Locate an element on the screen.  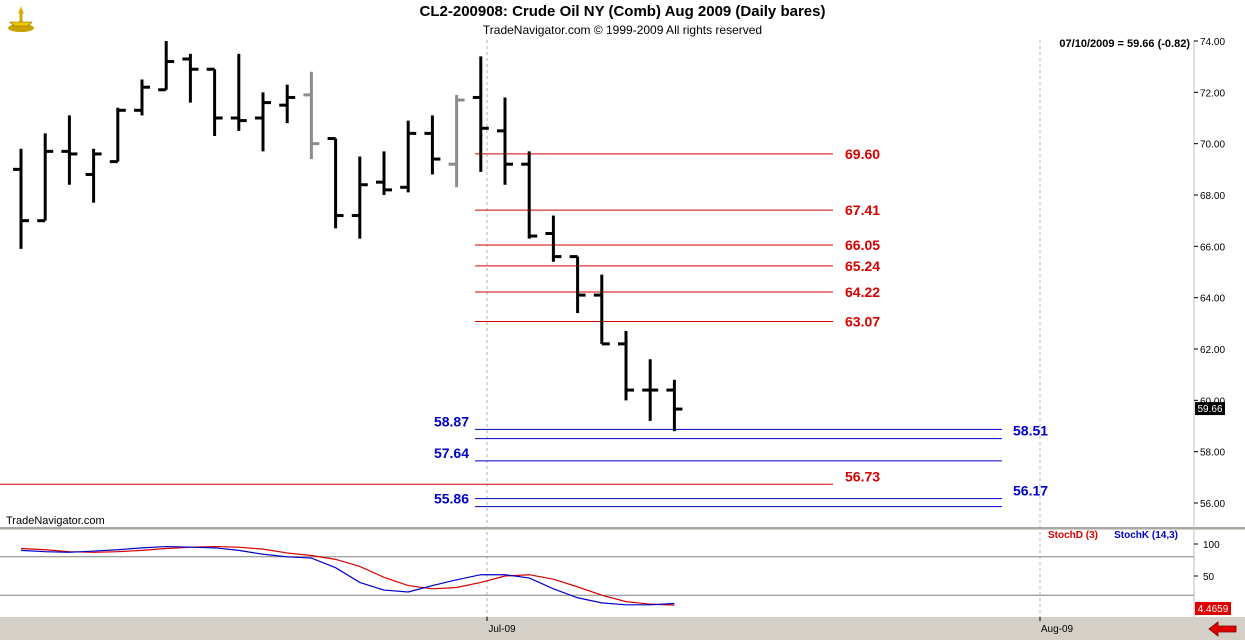
level-label: 67.41 is located at coordinates (862, 210).